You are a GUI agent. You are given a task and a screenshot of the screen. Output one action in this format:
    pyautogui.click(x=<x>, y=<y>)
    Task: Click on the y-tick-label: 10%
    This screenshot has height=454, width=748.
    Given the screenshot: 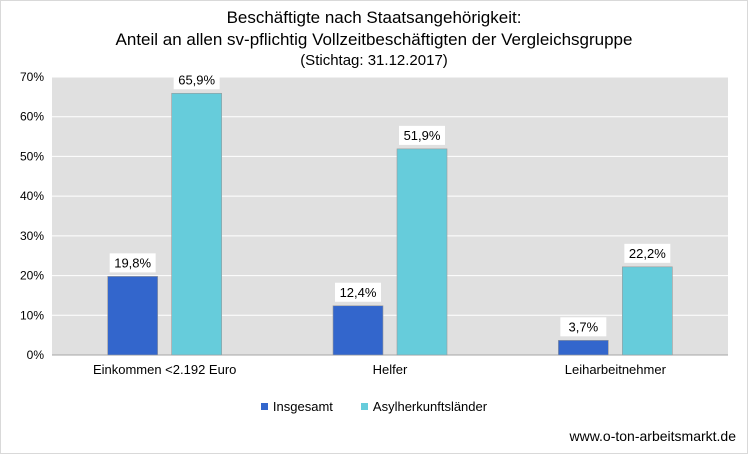 What is the action you would take?
    pyautogui.click(x=32, y=315)
    